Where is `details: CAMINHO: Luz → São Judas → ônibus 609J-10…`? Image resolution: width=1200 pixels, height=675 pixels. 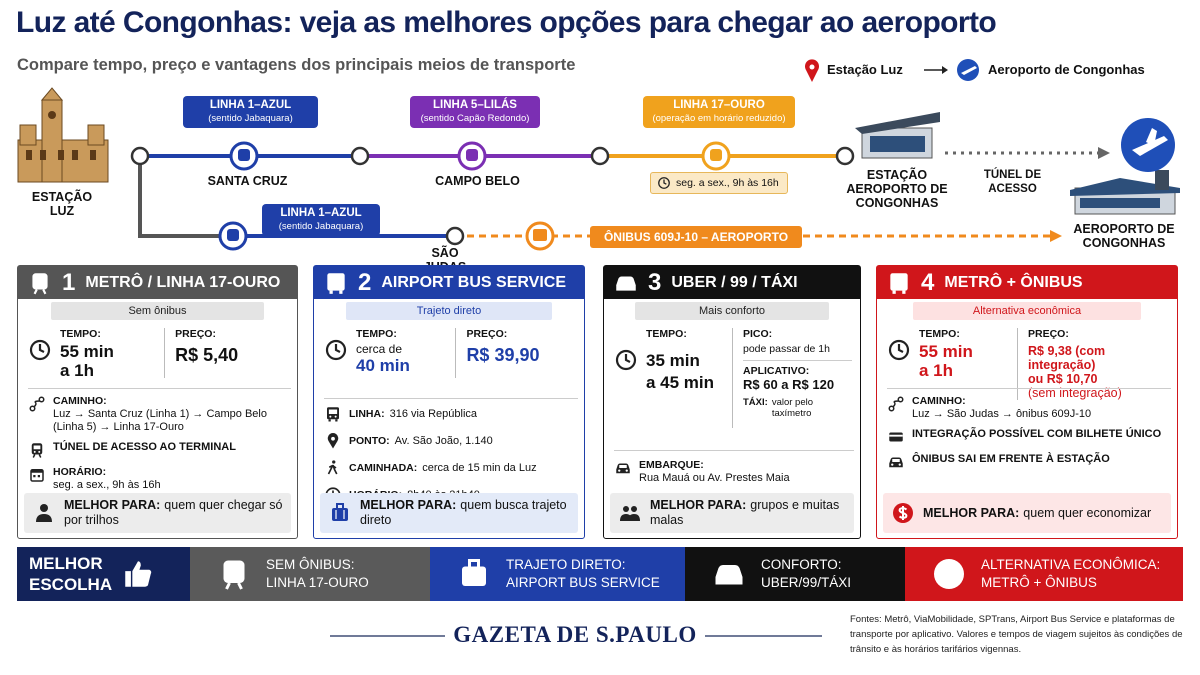
details: CAMINHO: Luz → São Judas → ônibus 609J-10… is located at coordinates (1029, 429).